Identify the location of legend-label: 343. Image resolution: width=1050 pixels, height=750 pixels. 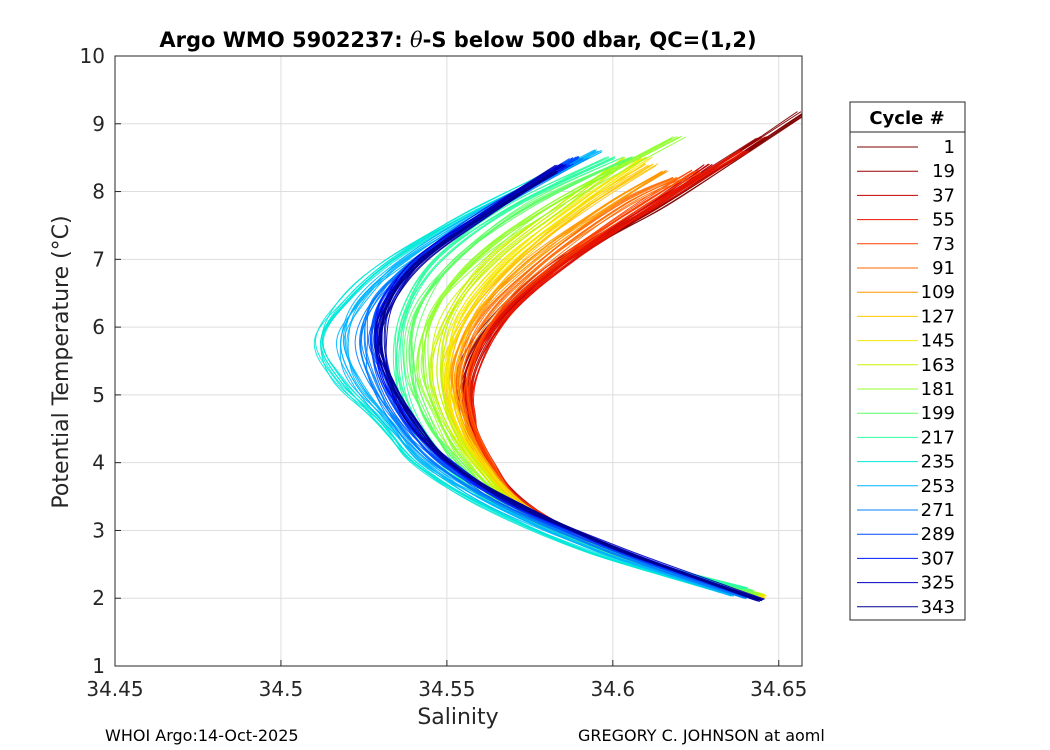
(938, 607).